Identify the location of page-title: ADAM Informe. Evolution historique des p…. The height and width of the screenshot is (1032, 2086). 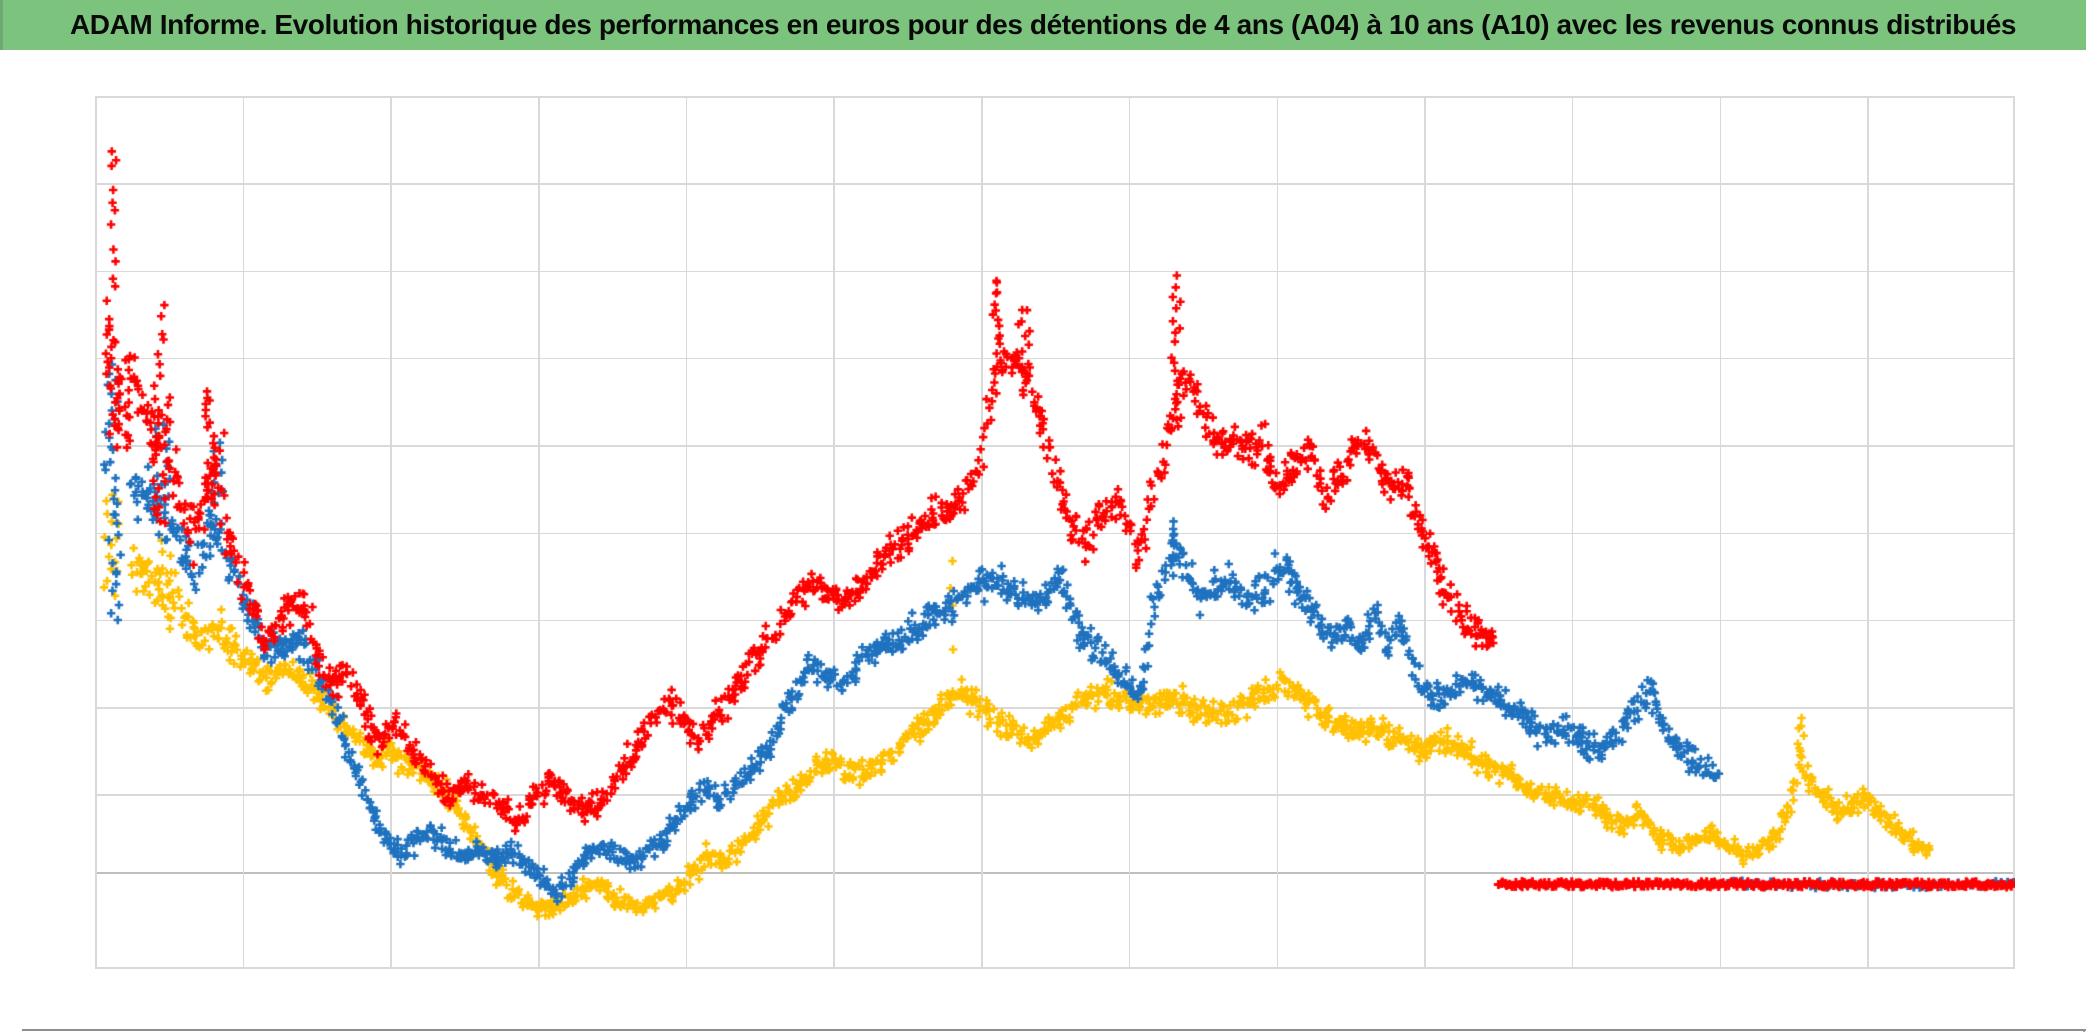
(1043, 24).